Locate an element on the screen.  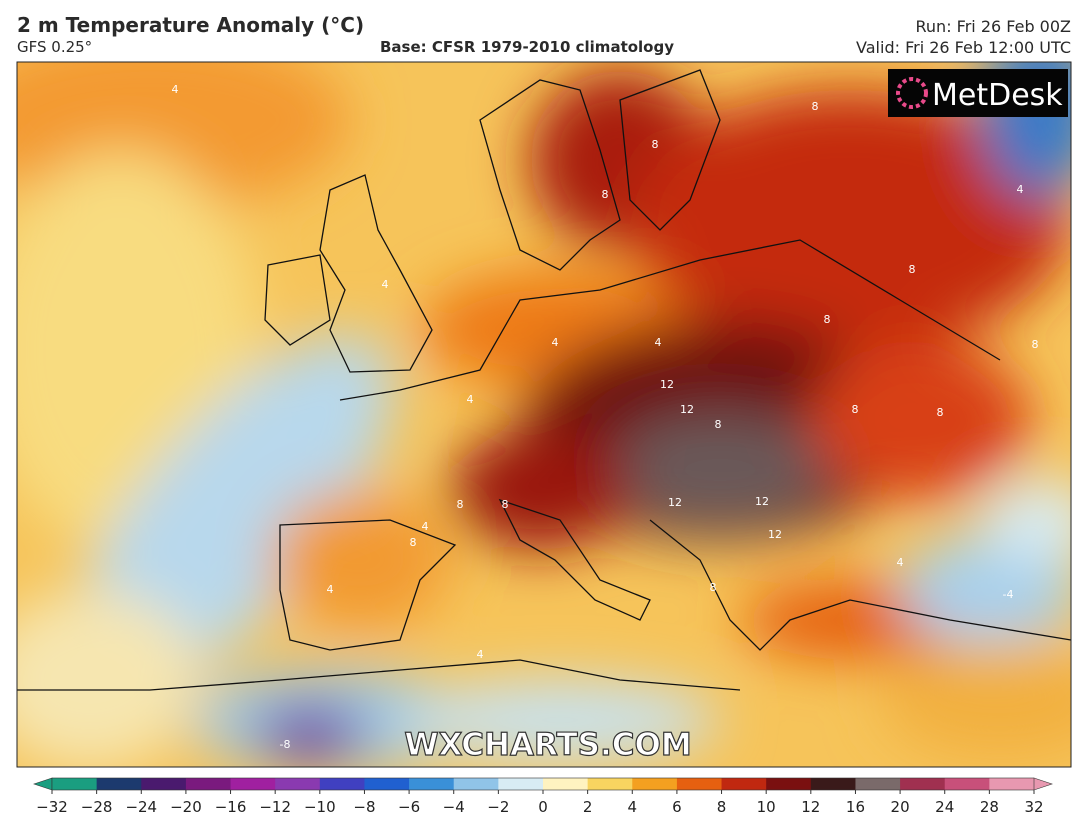
colorbar-tick-label: −10 is located at coordinates (320, 807).